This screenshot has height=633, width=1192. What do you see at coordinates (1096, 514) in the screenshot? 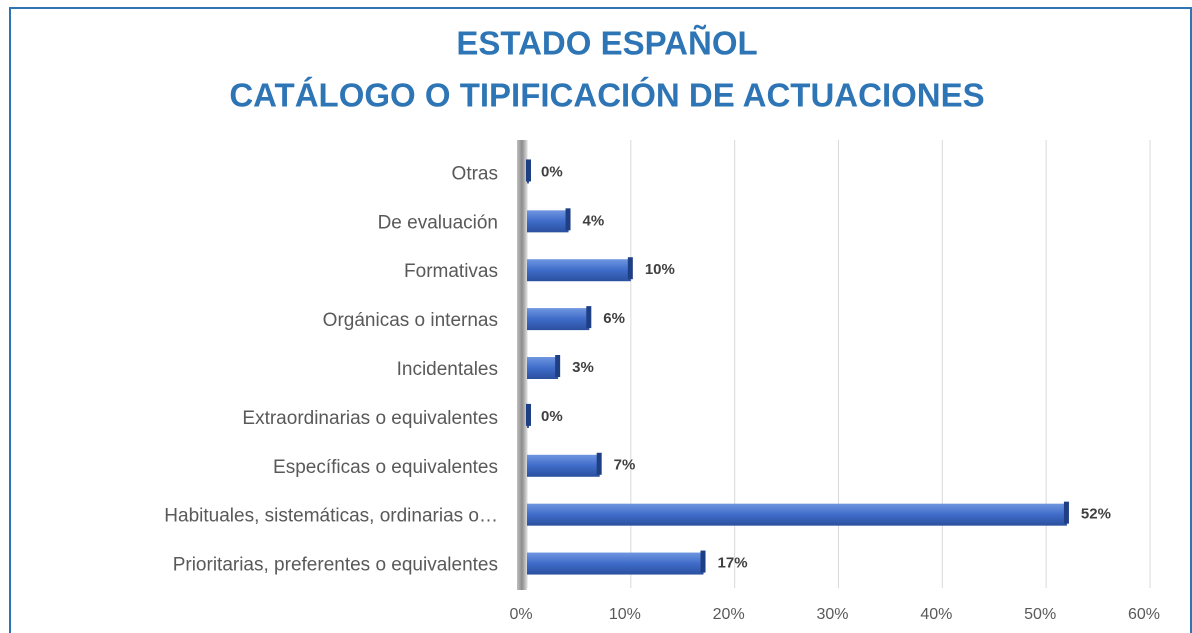
I see `data-label: 52%` at bounding box center [1096, 514].